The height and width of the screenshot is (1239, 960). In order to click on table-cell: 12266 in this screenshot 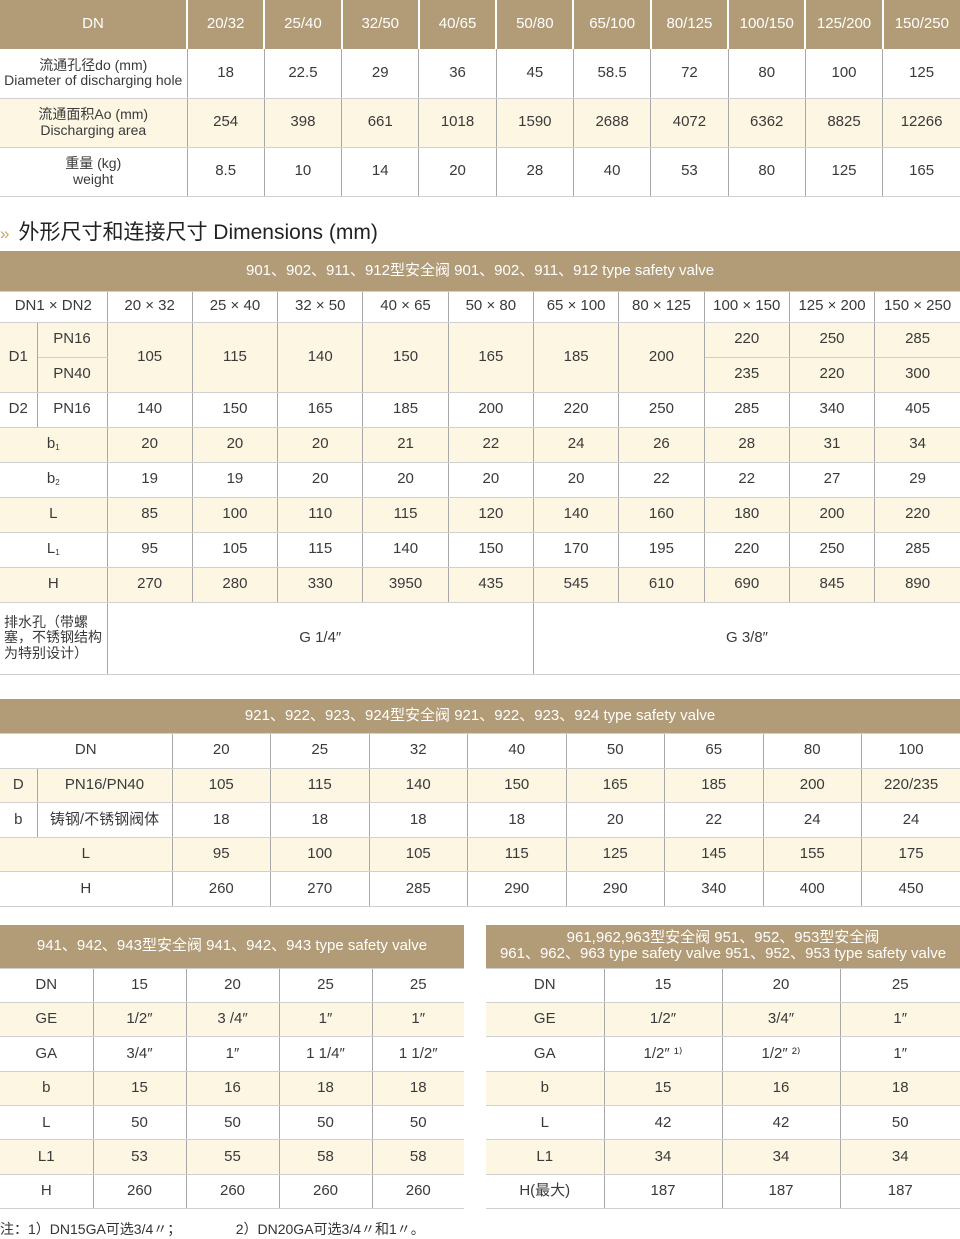, I will do `click(921, 122)`.